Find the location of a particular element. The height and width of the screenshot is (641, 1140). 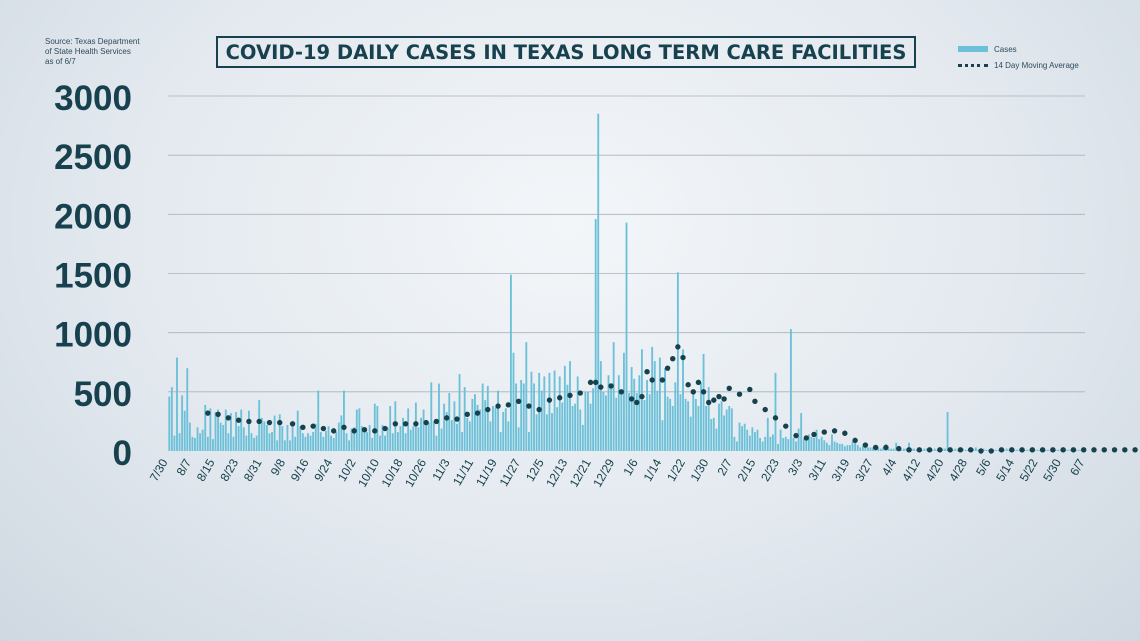

x-tick-label: 4/4 is located at coordinates (889, 467).